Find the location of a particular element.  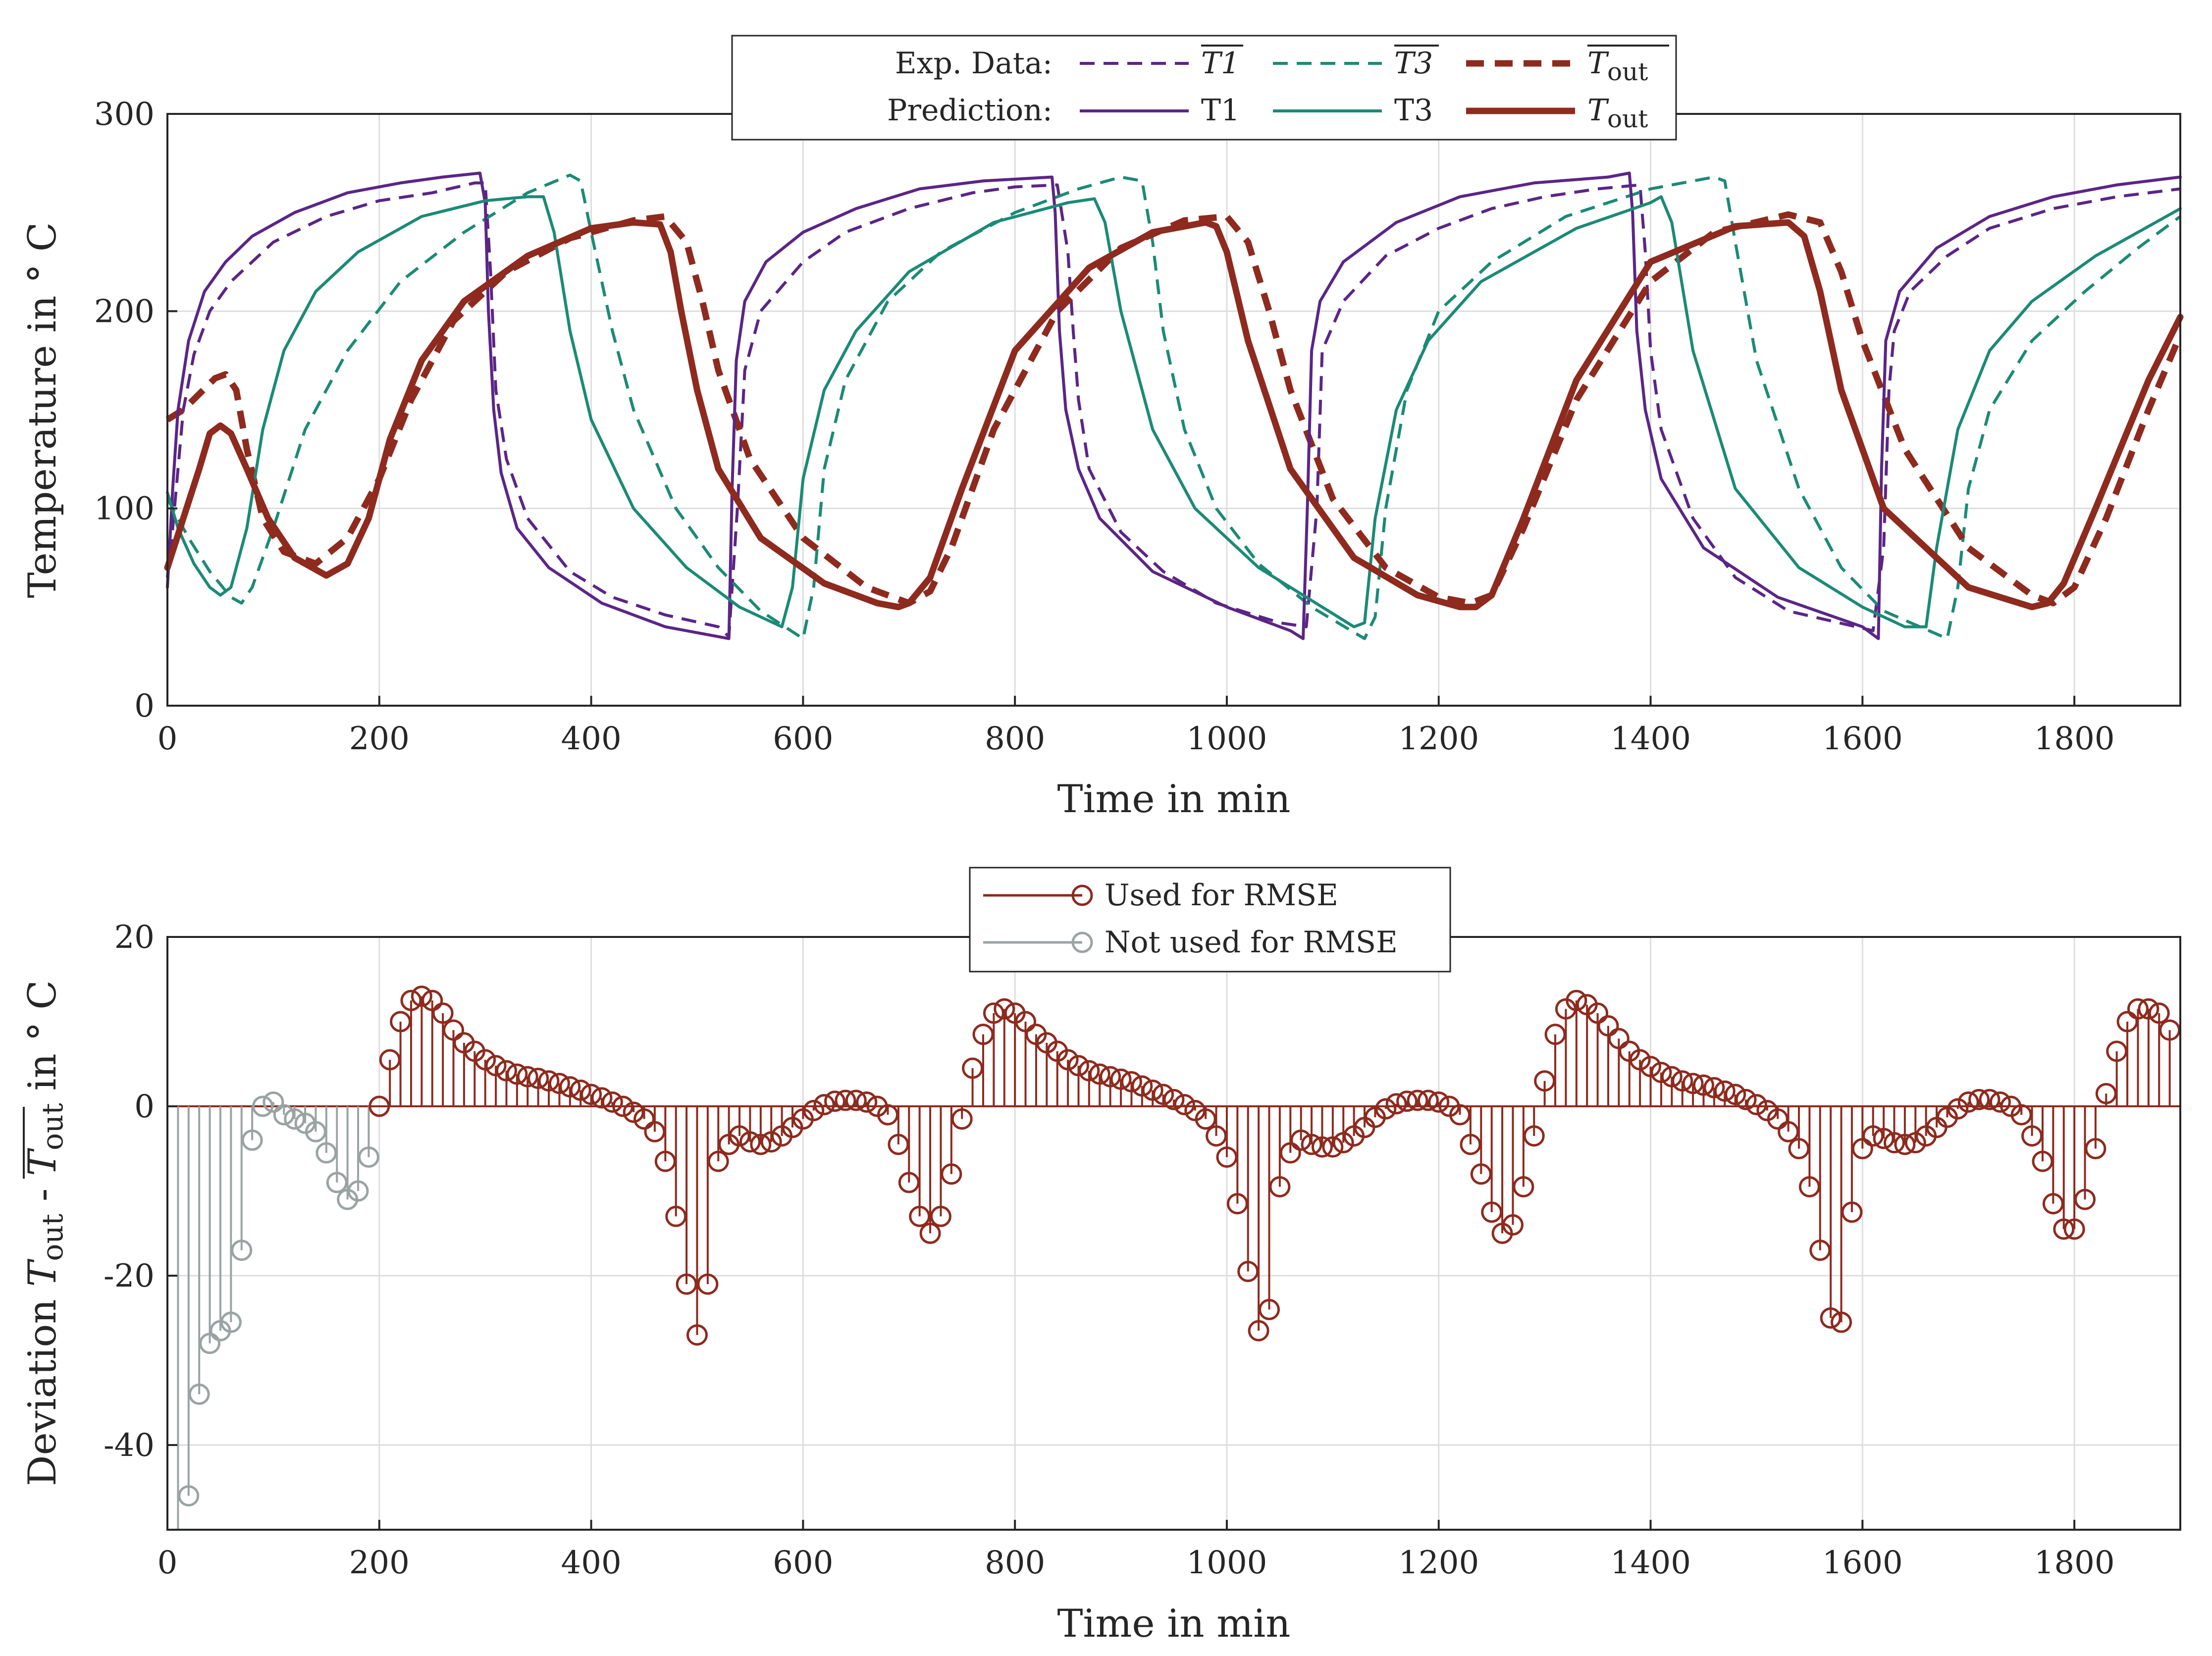

svg-text: T3 is located at coordinates (1413, 63).